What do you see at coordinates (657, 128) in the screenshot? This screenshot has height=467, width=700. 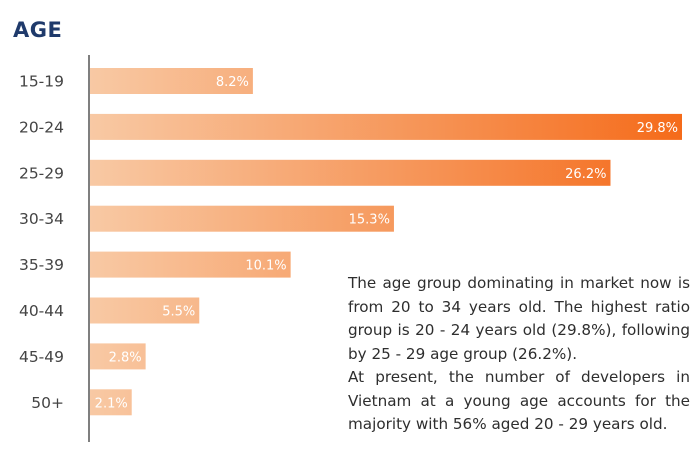 I see `value-label: 29.8%` at bounding box center [657, 128].